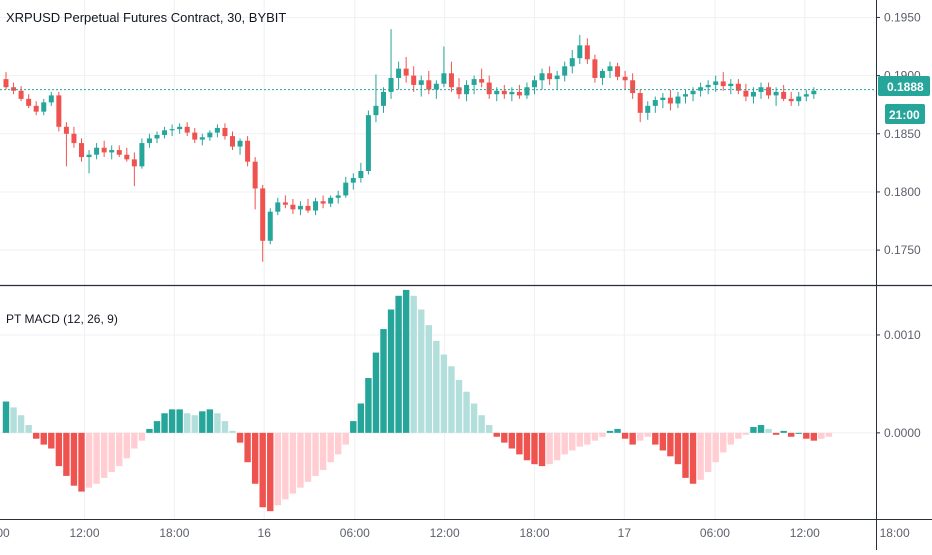 The height and width of the screenshot is (555, 932). What do you see at coordinates (898, 384) in the screenshot?
I see `macd-axis: 0.0010 0.0000` at bounding box center [898, 384].